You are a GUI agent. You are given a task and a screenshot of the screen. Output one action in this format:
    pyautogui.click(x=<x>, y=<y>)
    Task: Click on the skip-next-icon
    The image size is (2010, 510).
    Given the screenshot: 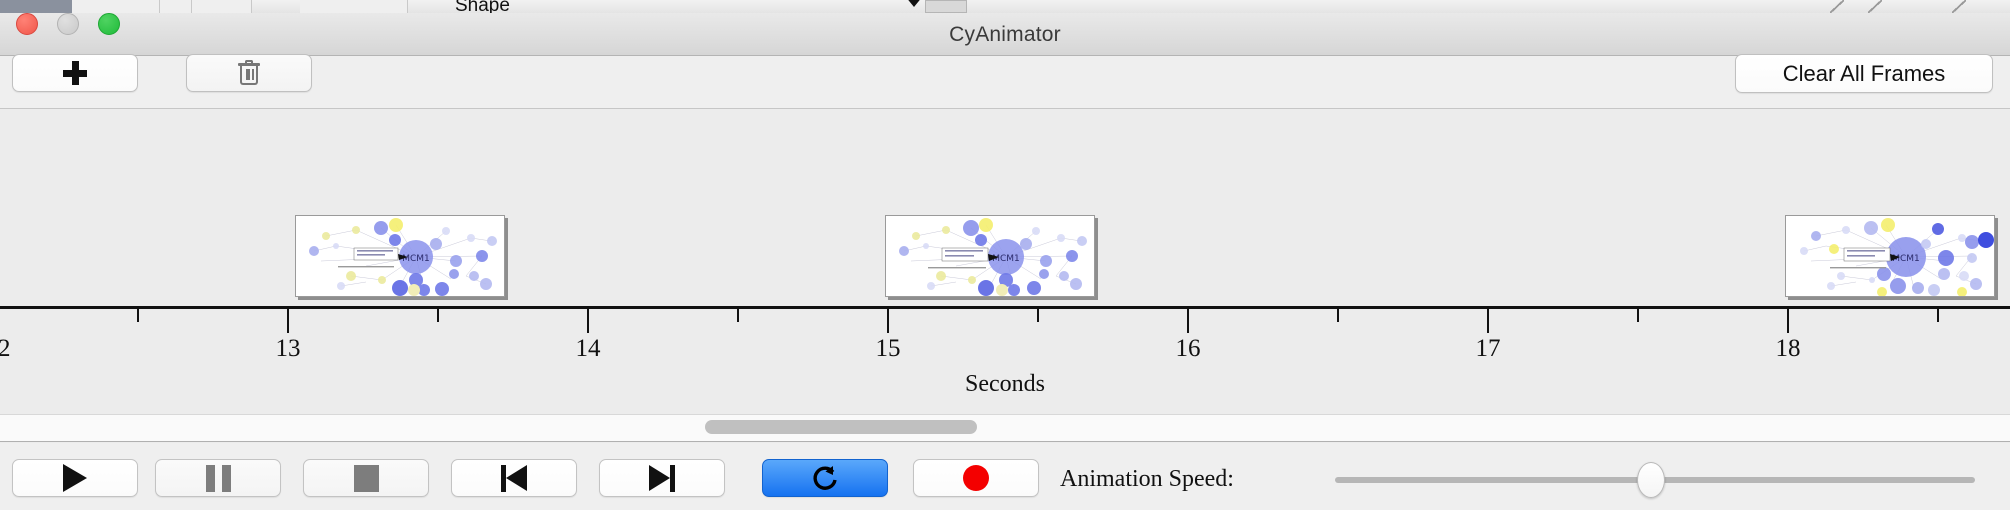 What is the action you would take?
    pyautogui.click(x=662, y=478)
    